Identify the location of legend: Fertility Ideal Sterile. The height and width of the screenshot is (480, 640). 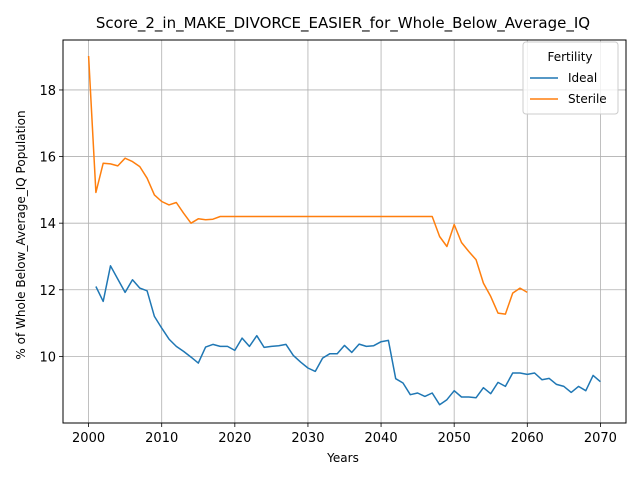
(570, 78).